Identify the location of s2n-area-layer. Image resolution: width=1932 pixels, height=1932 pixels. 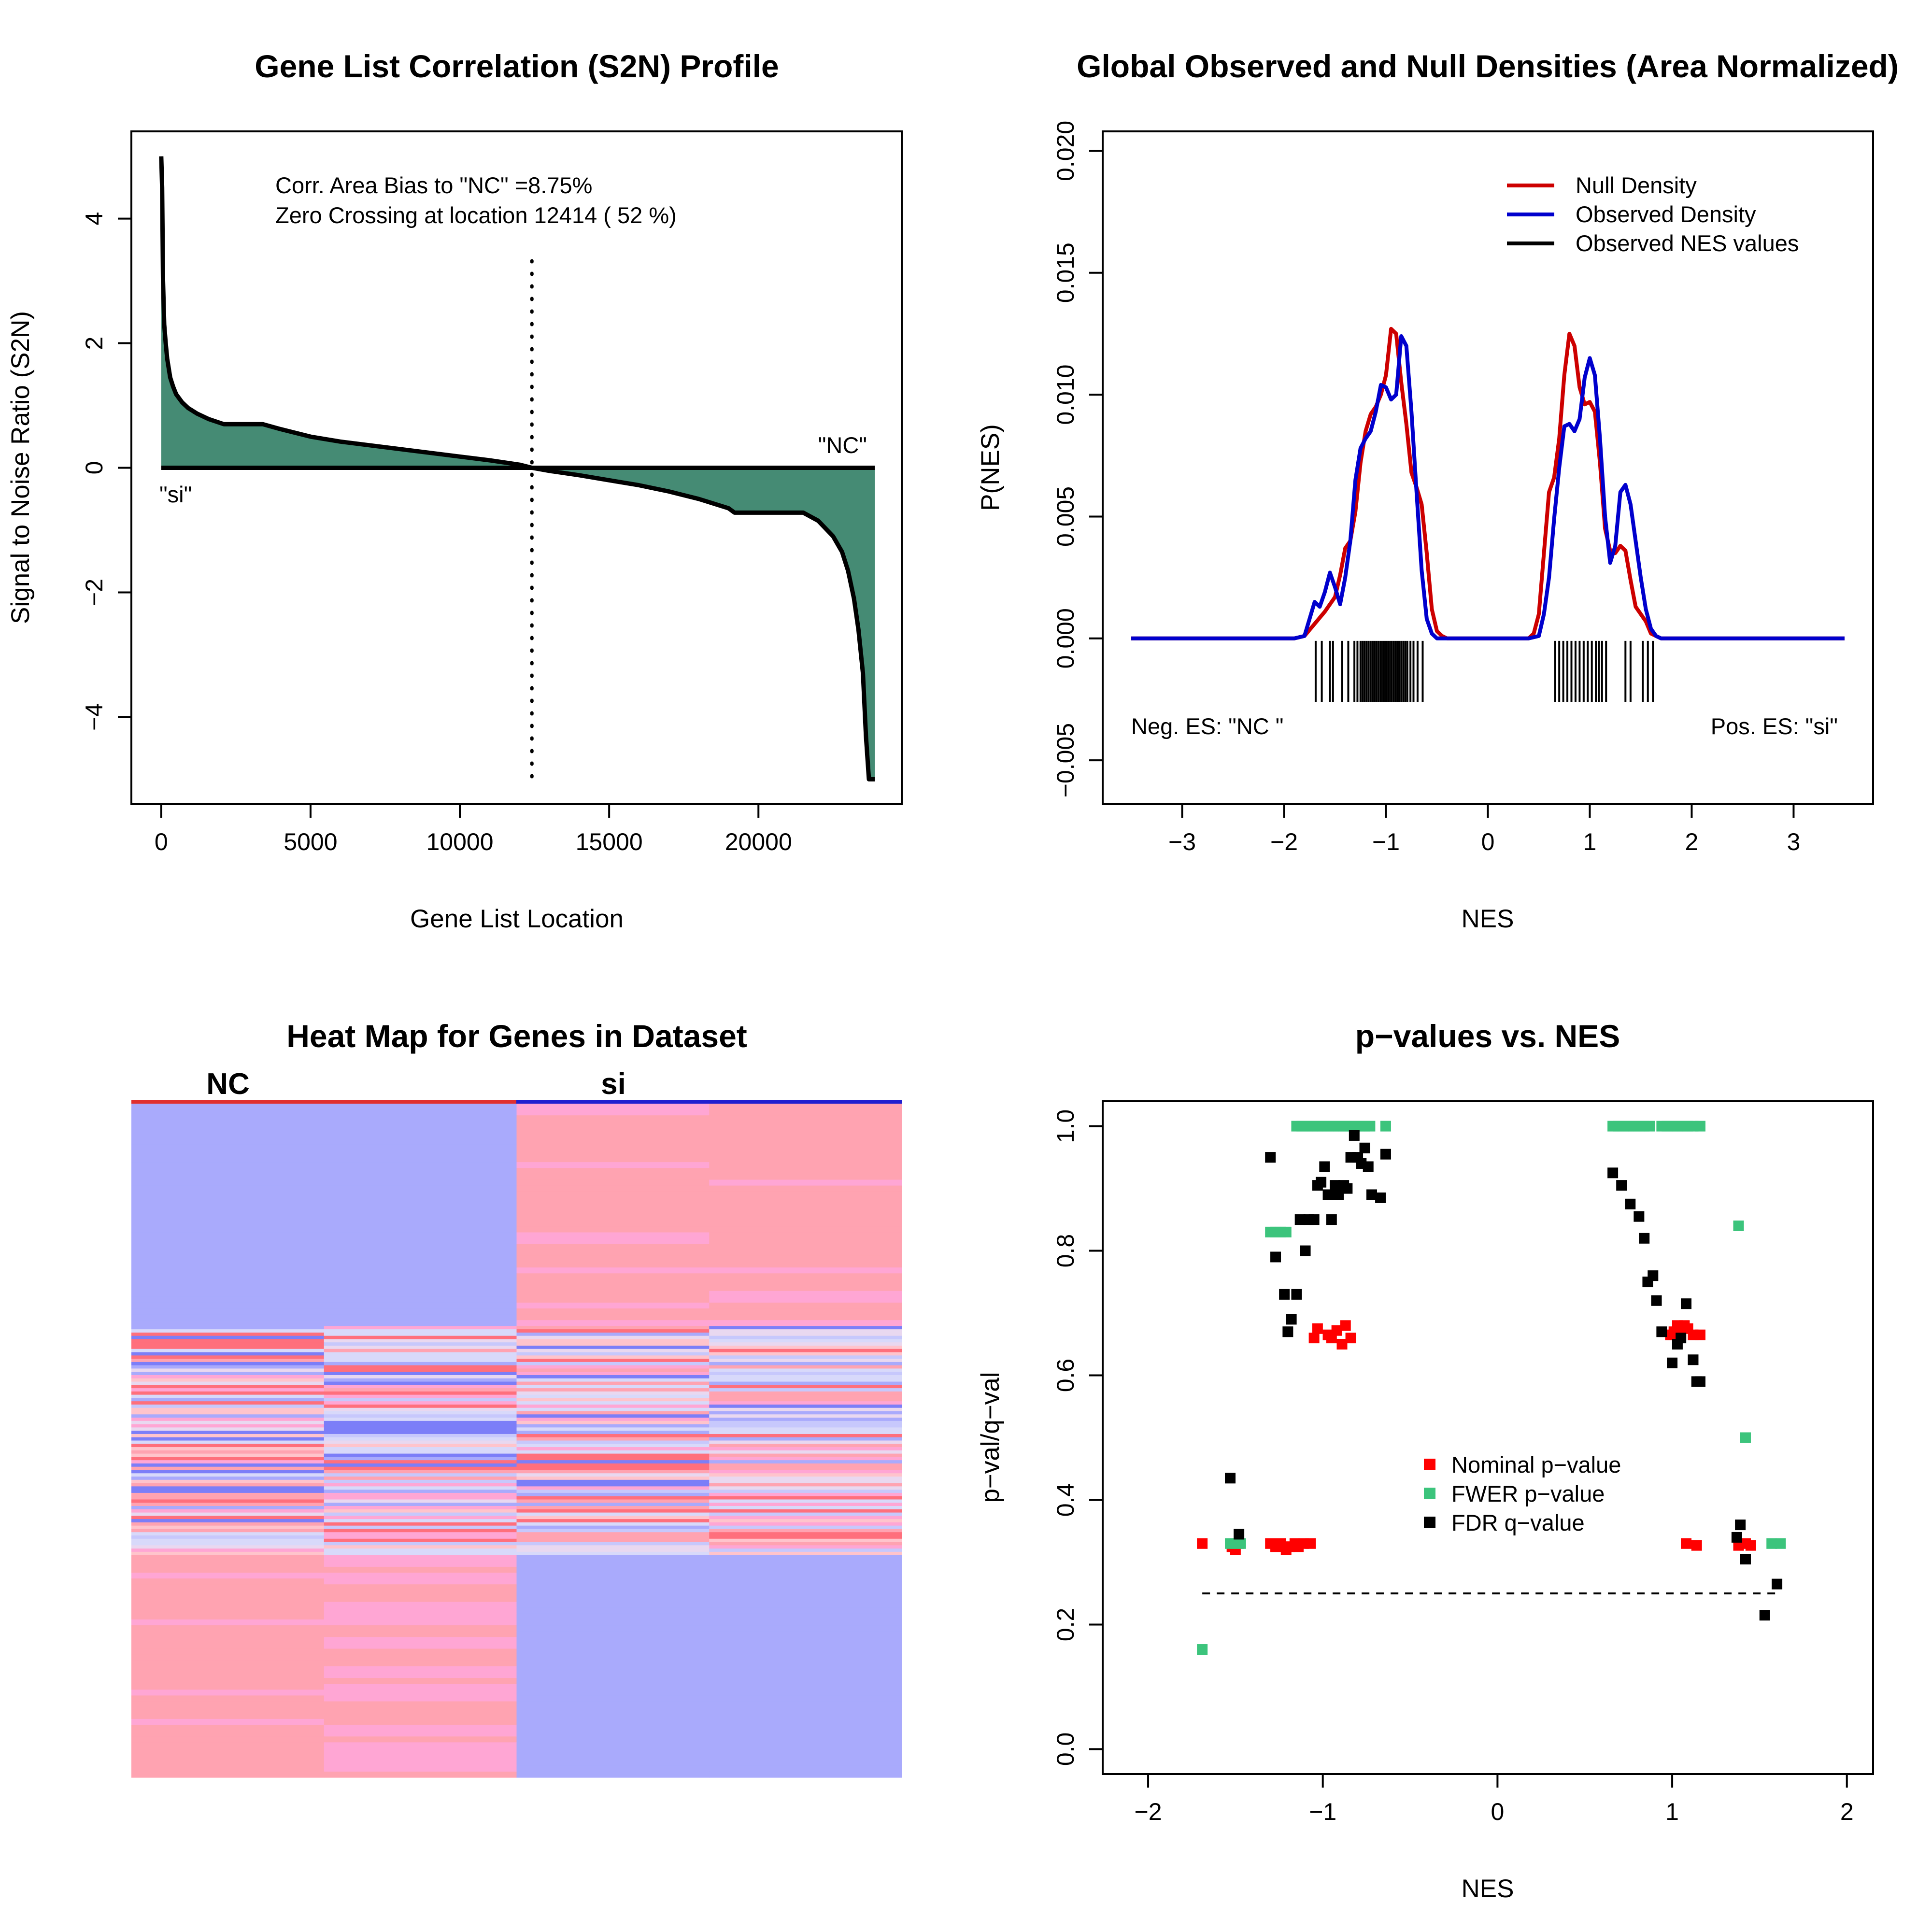
(517, 471).